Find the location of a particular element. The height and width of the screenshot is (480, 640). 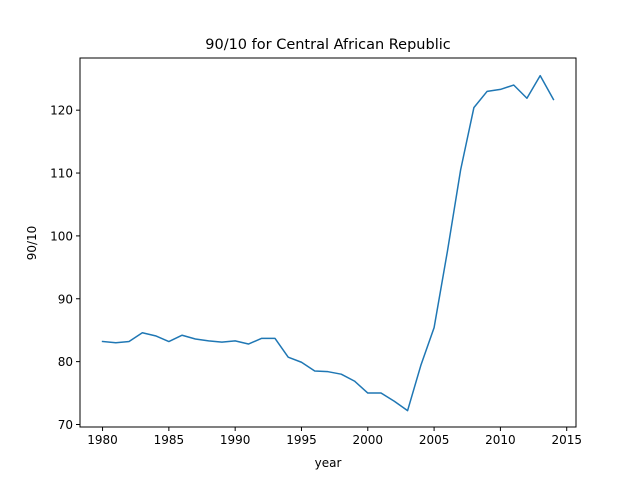

x-tick-label: 1985 is located at coordinates (169, 440).